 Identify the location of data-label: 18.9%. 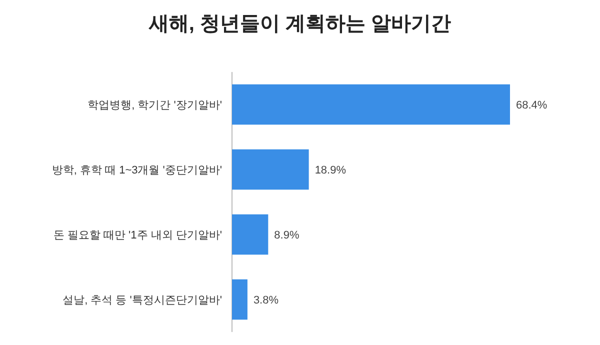
(330, 170).